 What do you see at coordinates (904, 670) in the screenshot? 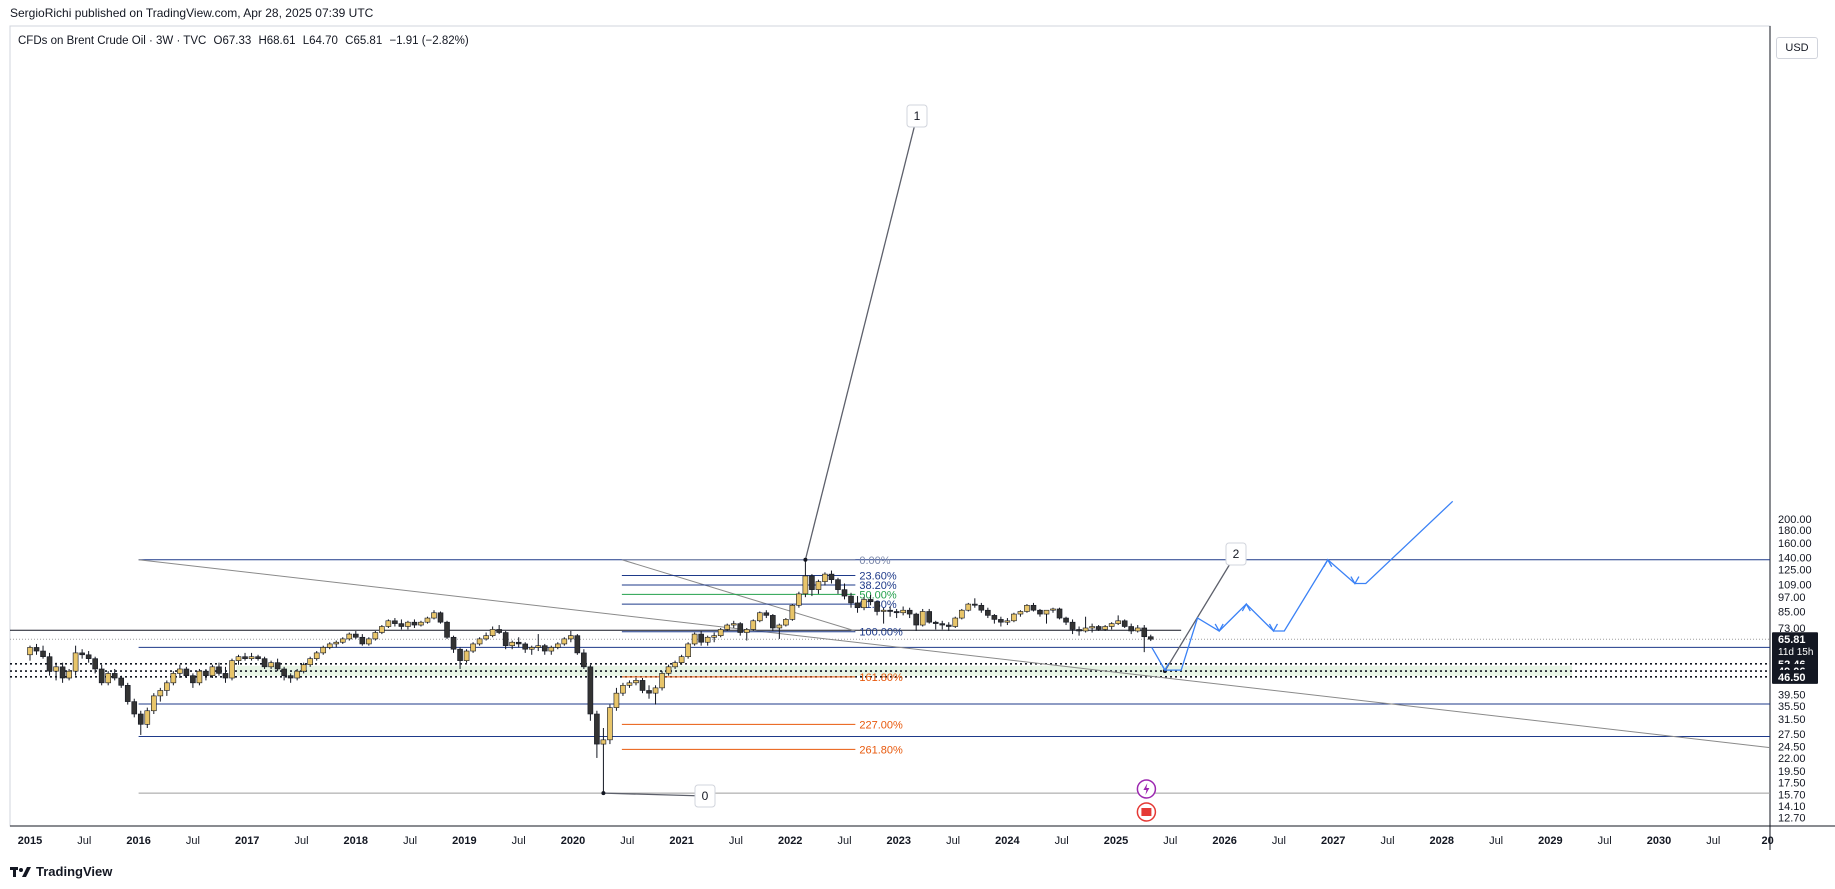
I see `support-zone` at bounding box center [904, 670].